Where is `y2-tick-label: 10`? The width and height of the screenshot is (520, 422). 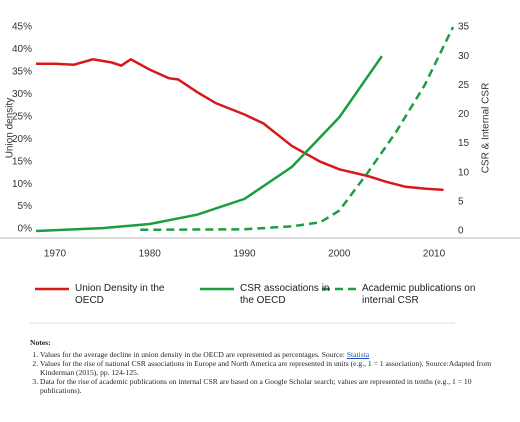 y2-tick-label: 10 is located at coordinates (464, 172).